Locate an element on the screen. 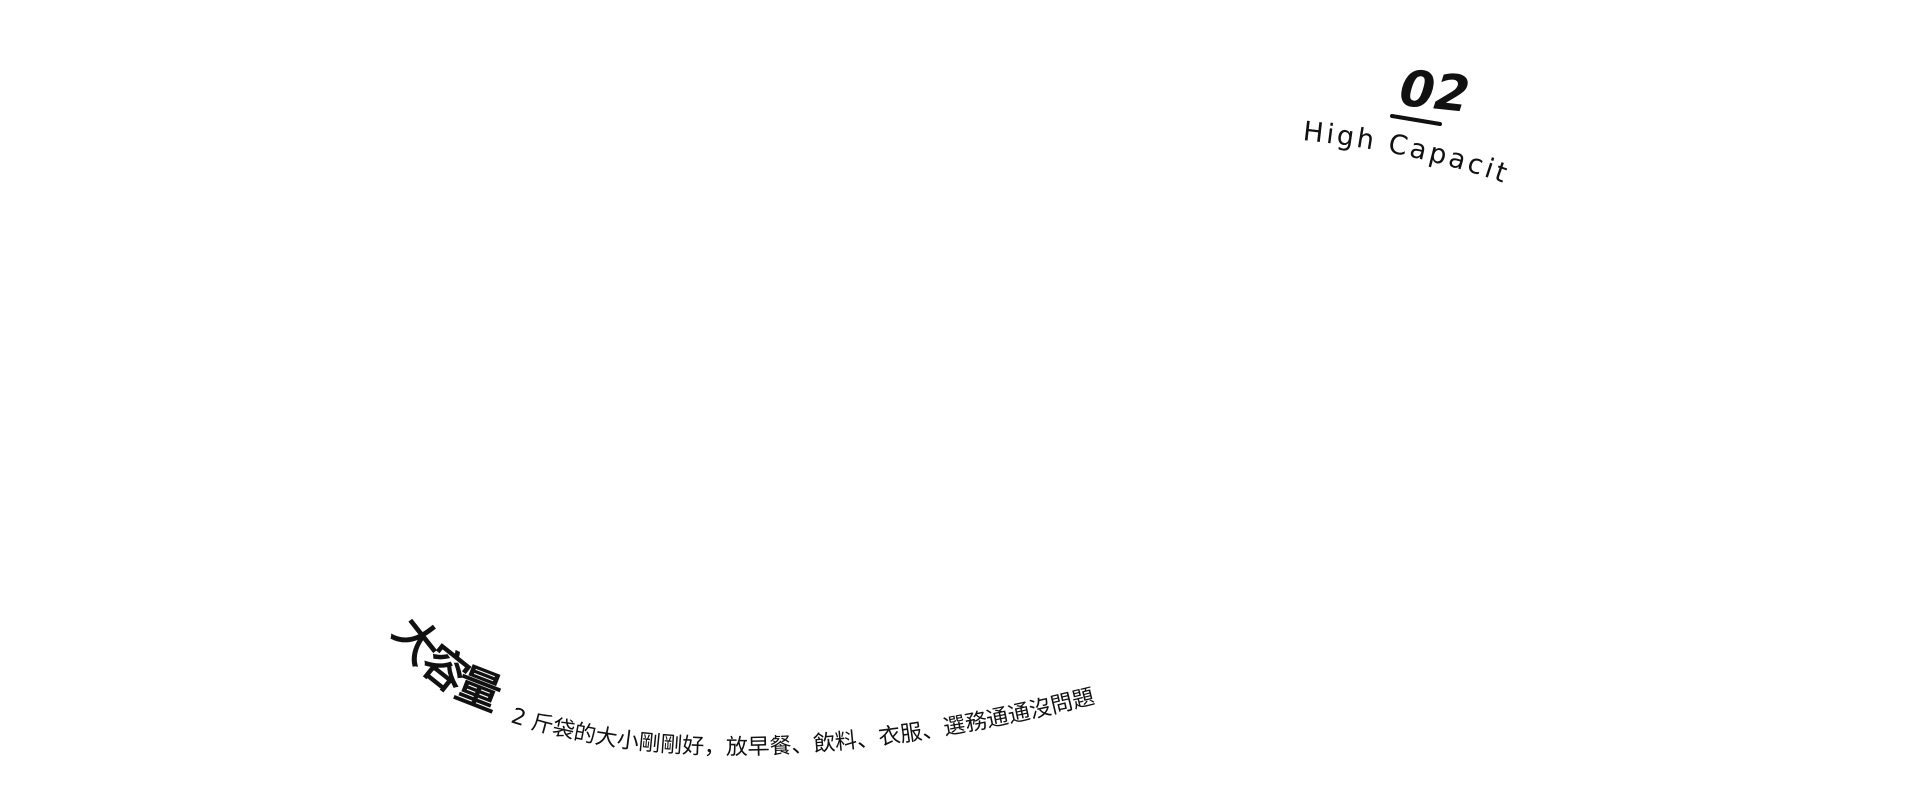  feature-body: 大容量 2 斤袋的大小剛剛好，放早餐、飲料、衣服、選務通通沒問題 is located at coordinates (740, 684).